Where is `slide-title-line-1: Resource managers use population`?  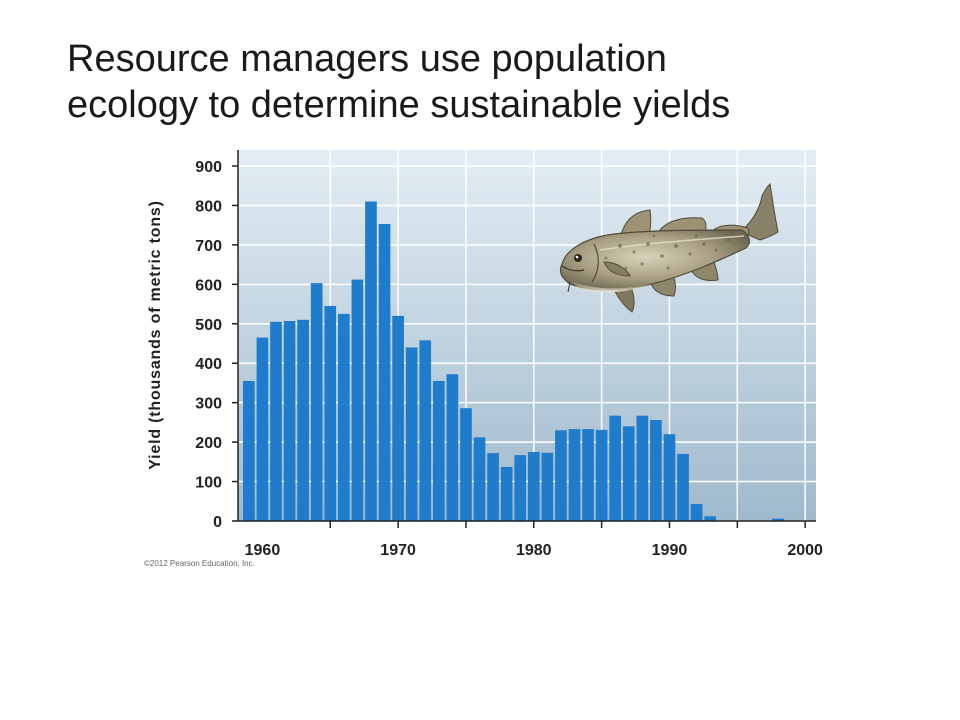
slide-title-line-1: Resource managers use population is located at coordinates (367, 59).